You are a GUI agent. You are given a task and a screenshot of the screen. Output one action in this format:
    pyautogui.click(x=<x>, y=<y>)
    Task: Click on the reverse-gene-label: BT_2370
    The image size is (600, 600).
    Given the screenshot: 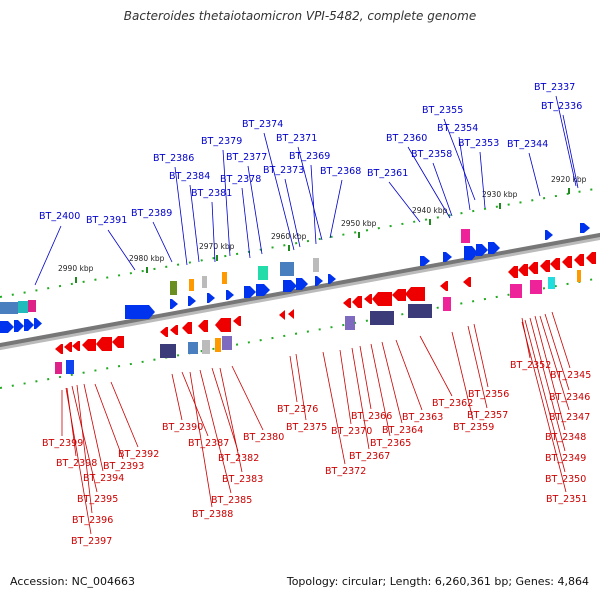 What is the action you would take?
    pyautogui.click(x=351, y=431)
    